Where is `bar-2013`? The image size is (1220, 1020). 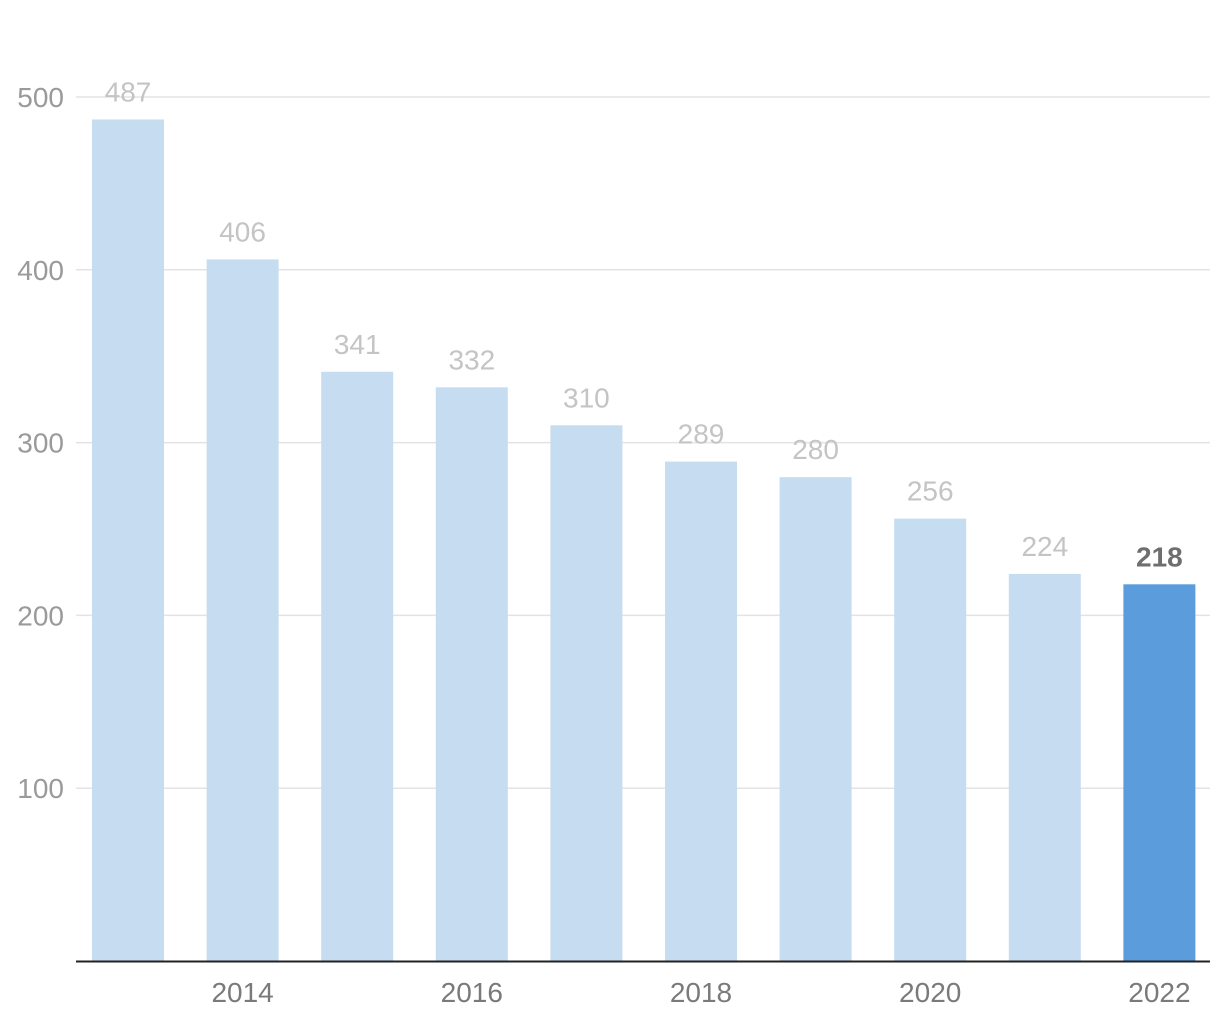 bar-2013 is located at coordinates (128, 540).